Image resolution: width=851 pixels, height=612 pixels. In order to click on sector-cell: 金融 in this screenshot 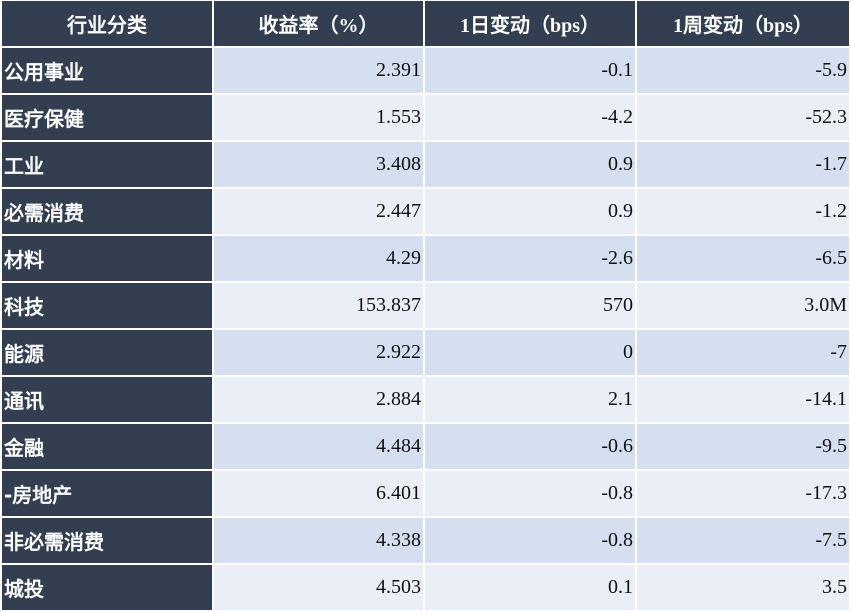, I will do `click(107, 446)`.